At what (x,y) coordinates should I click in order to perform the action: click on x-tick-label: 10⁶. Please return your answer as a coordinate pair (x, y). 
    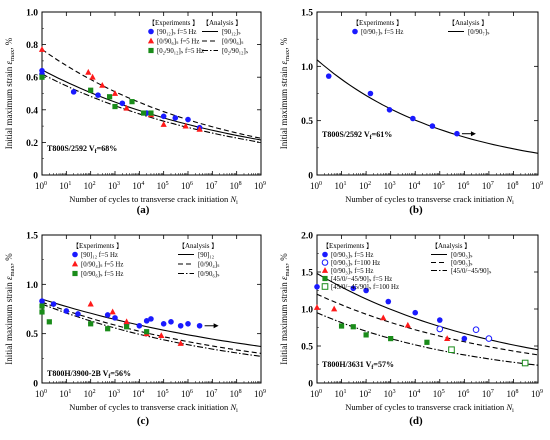
    Looking at the image, I should click on (463, 394).